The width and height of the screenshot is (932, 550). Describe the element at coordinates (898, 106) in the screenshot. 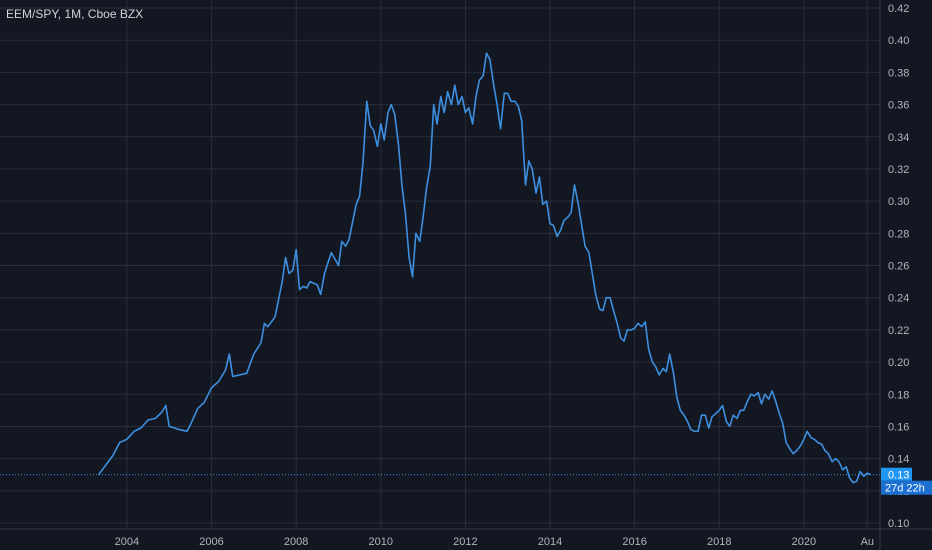

I see `y-tick-label: 0.36` at that location.